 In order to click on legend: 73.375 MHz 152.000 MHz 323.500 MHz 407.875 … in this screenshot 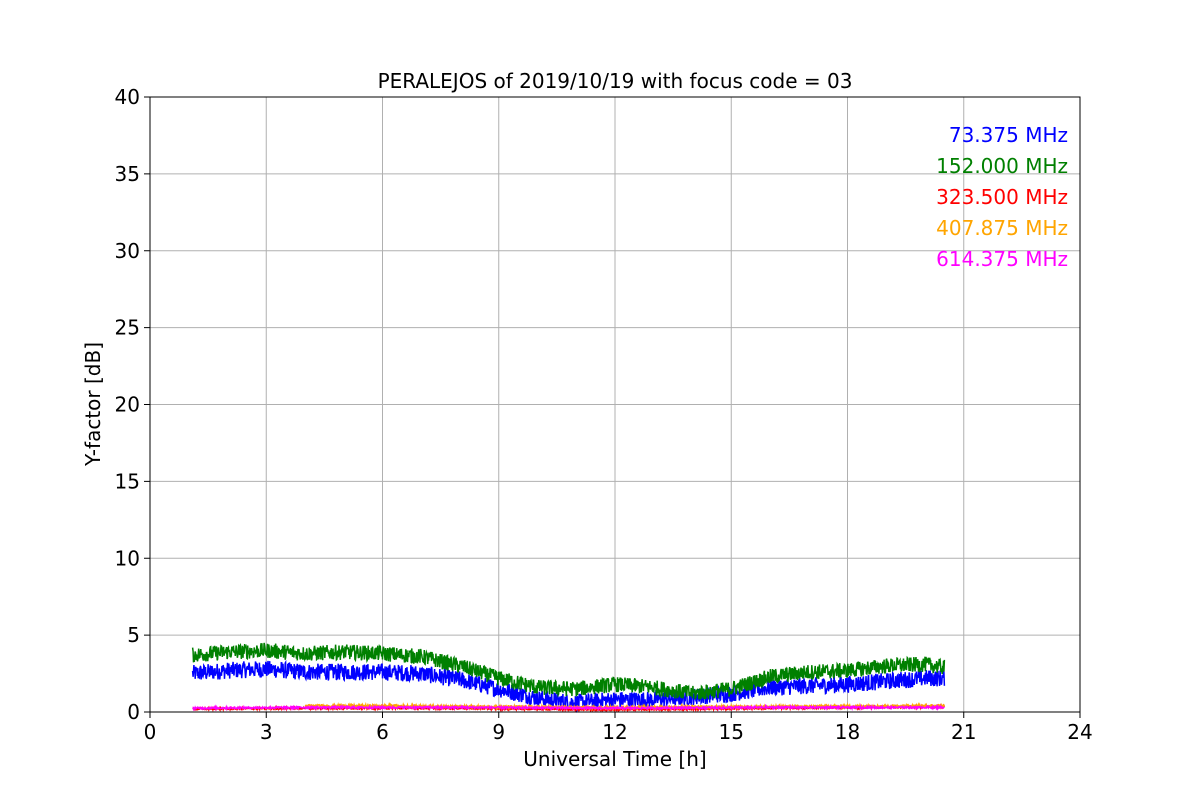, I will do `click(1002, 197)`.